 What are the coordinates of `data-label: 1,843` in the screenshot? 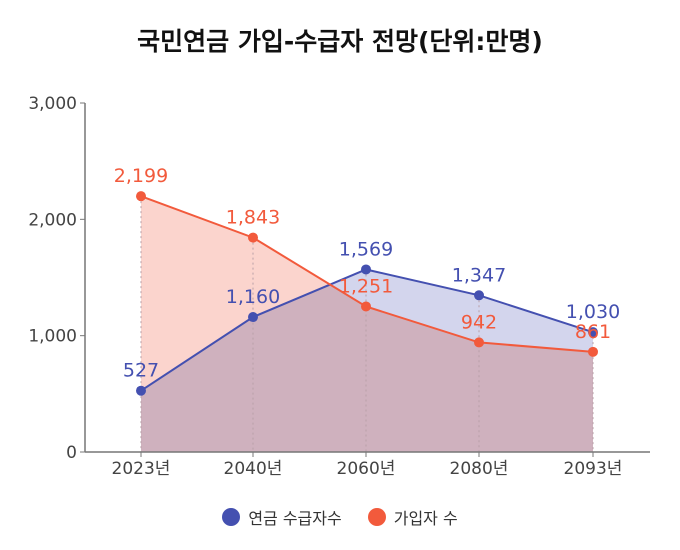 It's located at (253, 218).